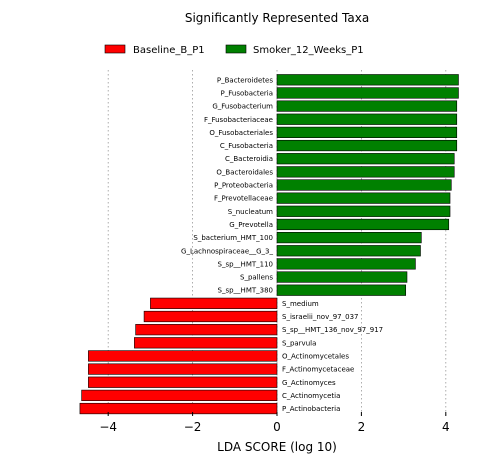 The image size is (504, 464). Describe the element at coordinates (243, 186) in the screenshot. I see `bar-label: P_Proteobacteria` at that location.